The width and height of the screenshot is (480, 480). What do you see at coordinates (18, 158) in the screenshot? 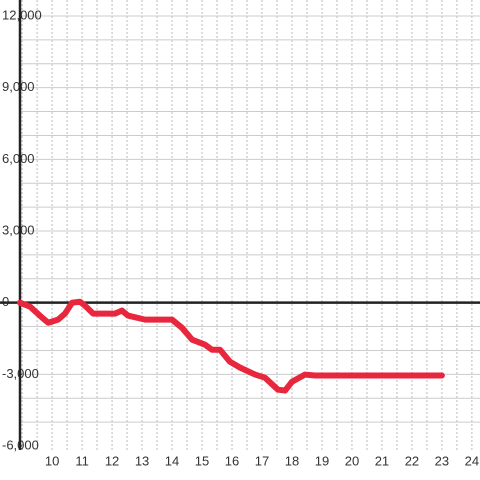
I see `y-tick-label: 6,000` at bounding box center [18, 158].